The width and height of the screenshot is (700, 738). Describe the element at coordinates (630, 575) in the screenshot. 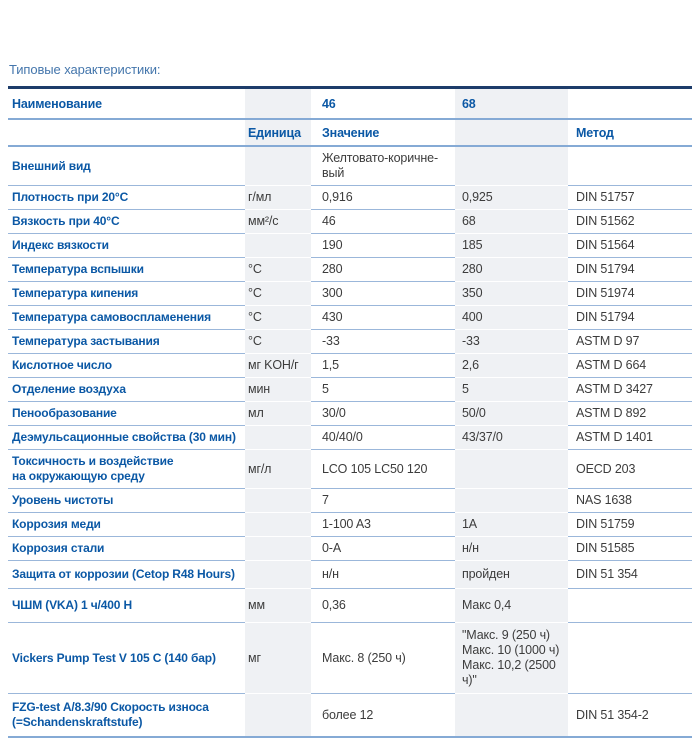

I see `cell-method: DIN 51 354` at that location.